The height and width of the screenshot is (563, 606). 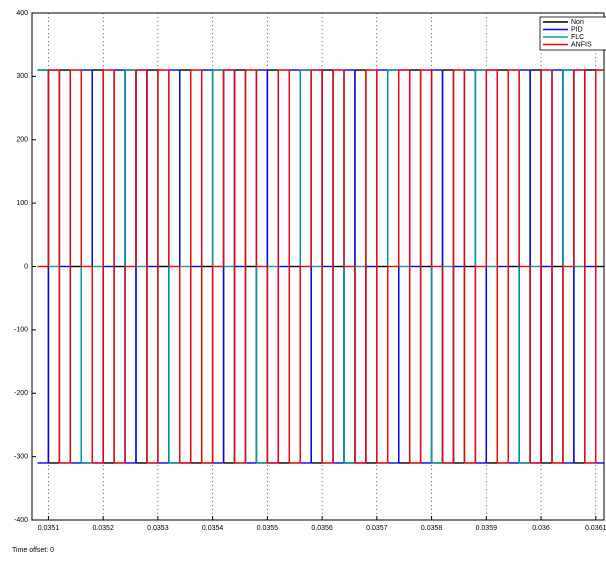 I want to click on legend-label: FLC, so click(x=577, y=37).